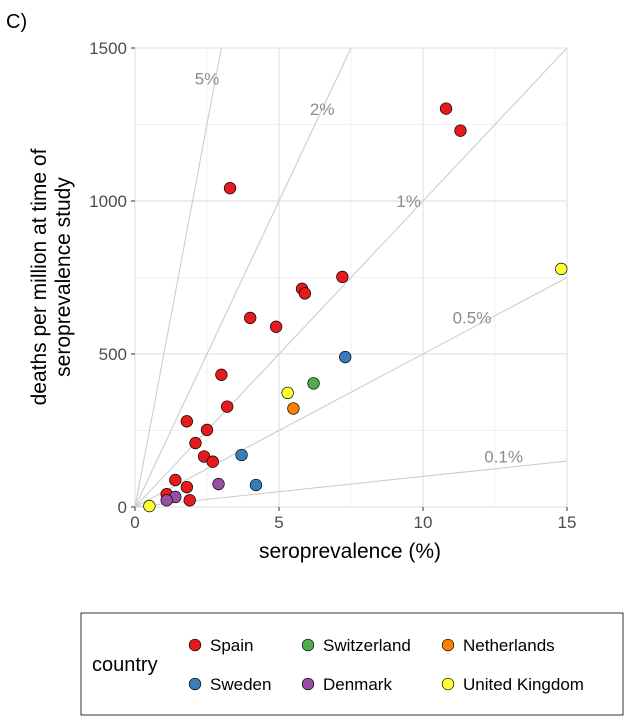 This screenshot has width=626, height=721. Describe the element at coordinates (231, 645) in the screenshot. I see `legend-label: Spain` at that location.